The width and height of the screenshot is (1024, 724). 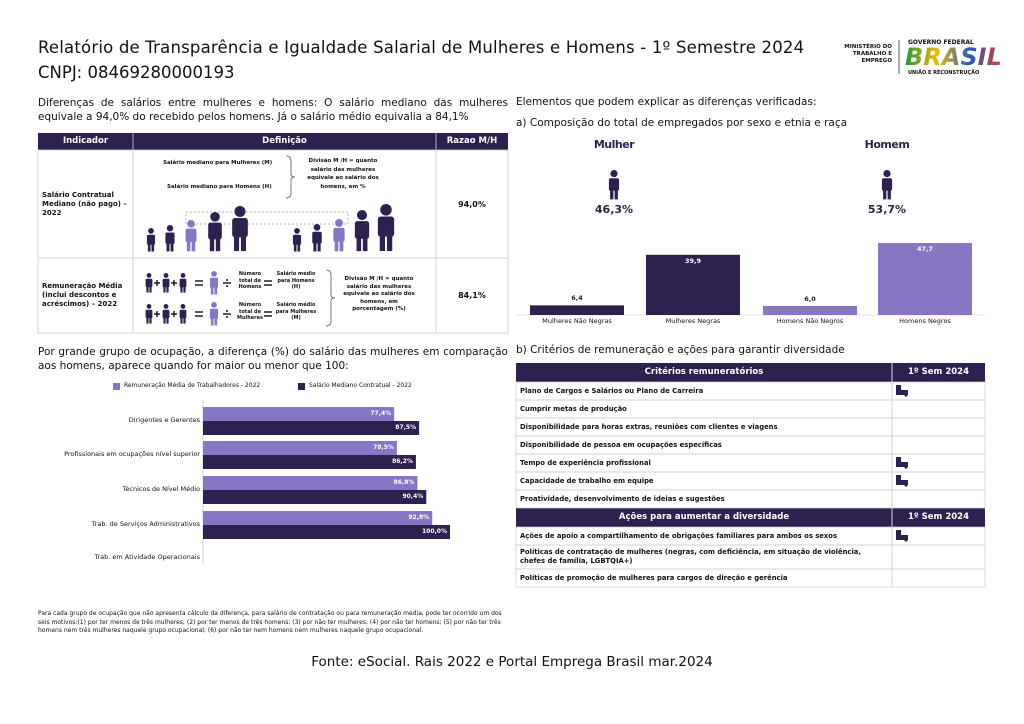 What do you see at coordinates (704, 372) in the screenshot?
I see `table-header: Critérios remuneratórios` at bounding box center [704, 372].